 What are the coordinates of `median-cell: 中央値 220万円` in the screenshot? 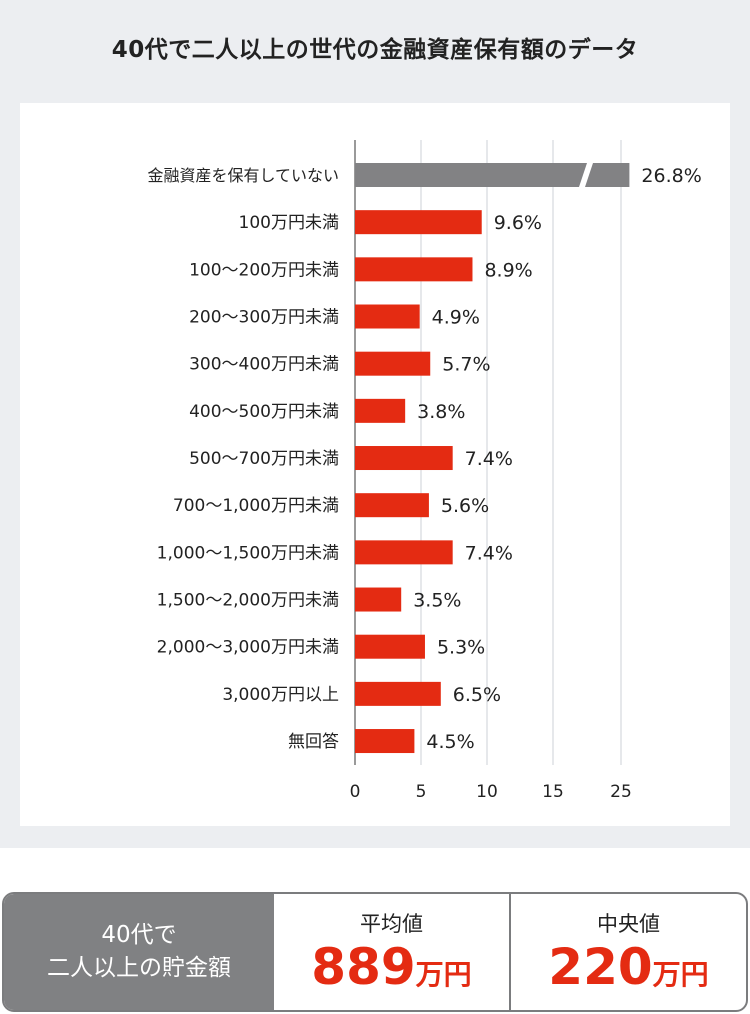 It's located at (627, 952).